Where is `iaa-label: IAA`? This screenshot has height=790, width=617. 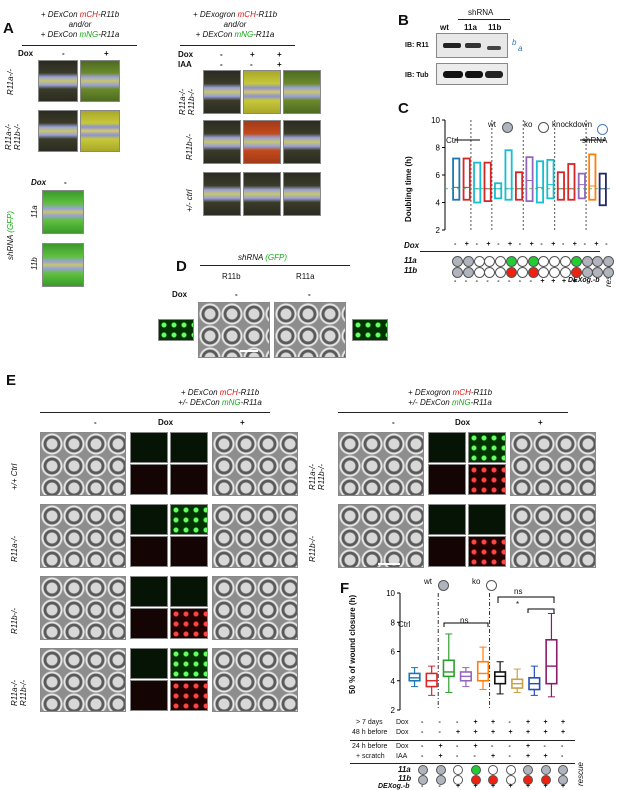
iaa-label: IAA is located at coordinates (185, 64).